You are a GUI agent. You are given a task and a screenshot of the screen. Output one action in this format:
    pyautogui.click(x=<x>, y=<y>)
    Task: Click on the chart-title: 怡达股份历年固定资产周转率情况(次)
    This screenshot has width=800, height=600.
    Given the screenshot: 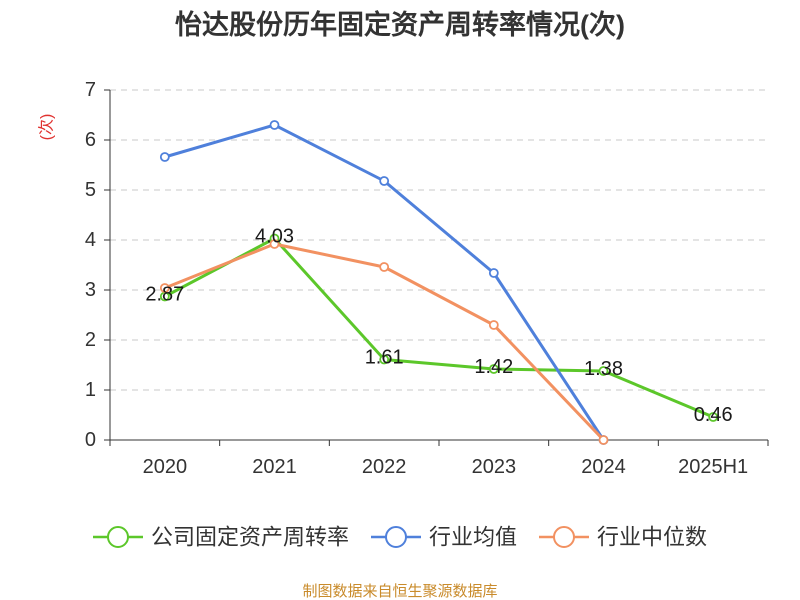 What is the action you would take?
    pyautogui.click(x=400, y=24)
    